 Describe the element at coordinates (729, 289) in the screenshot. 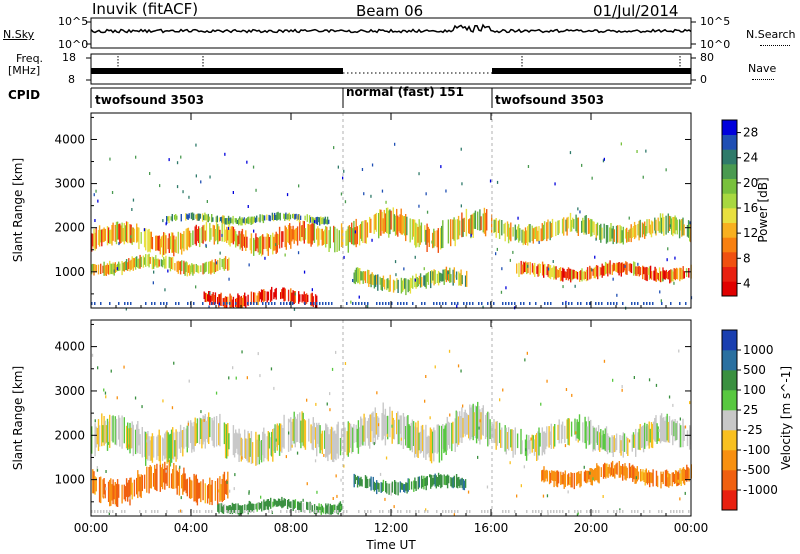

I see `colorbar-swatch` at that location.